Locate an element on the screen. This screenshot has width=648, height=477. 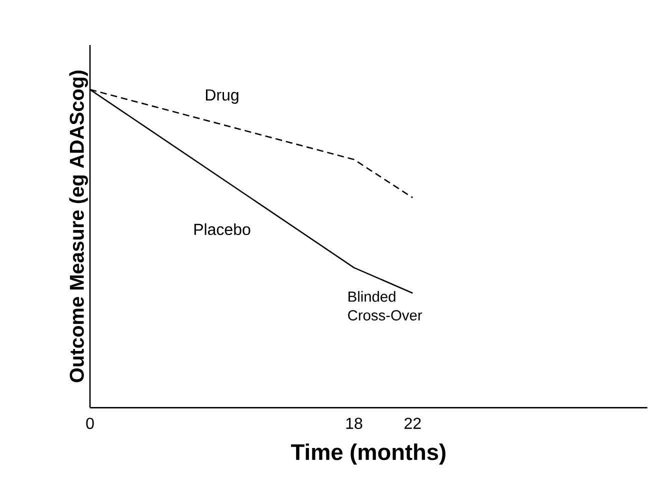
annotation: Blinded Cross-Over is located at coordinates (385, 305).